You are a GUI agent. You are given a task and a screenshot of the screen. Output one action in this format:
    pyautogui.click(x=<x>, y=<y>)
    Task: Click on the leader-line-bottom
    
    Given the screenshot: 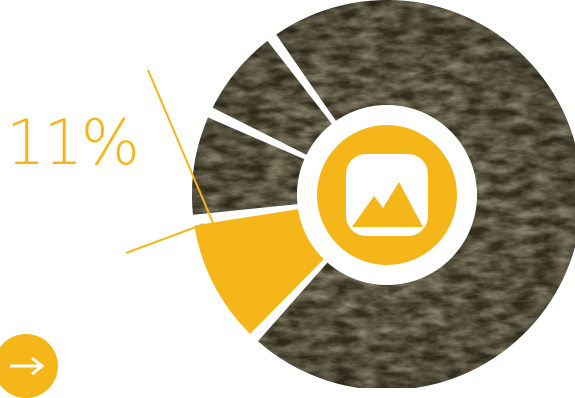 What is the action you would take?
    pyautogui.click(x=165, y=238)
    